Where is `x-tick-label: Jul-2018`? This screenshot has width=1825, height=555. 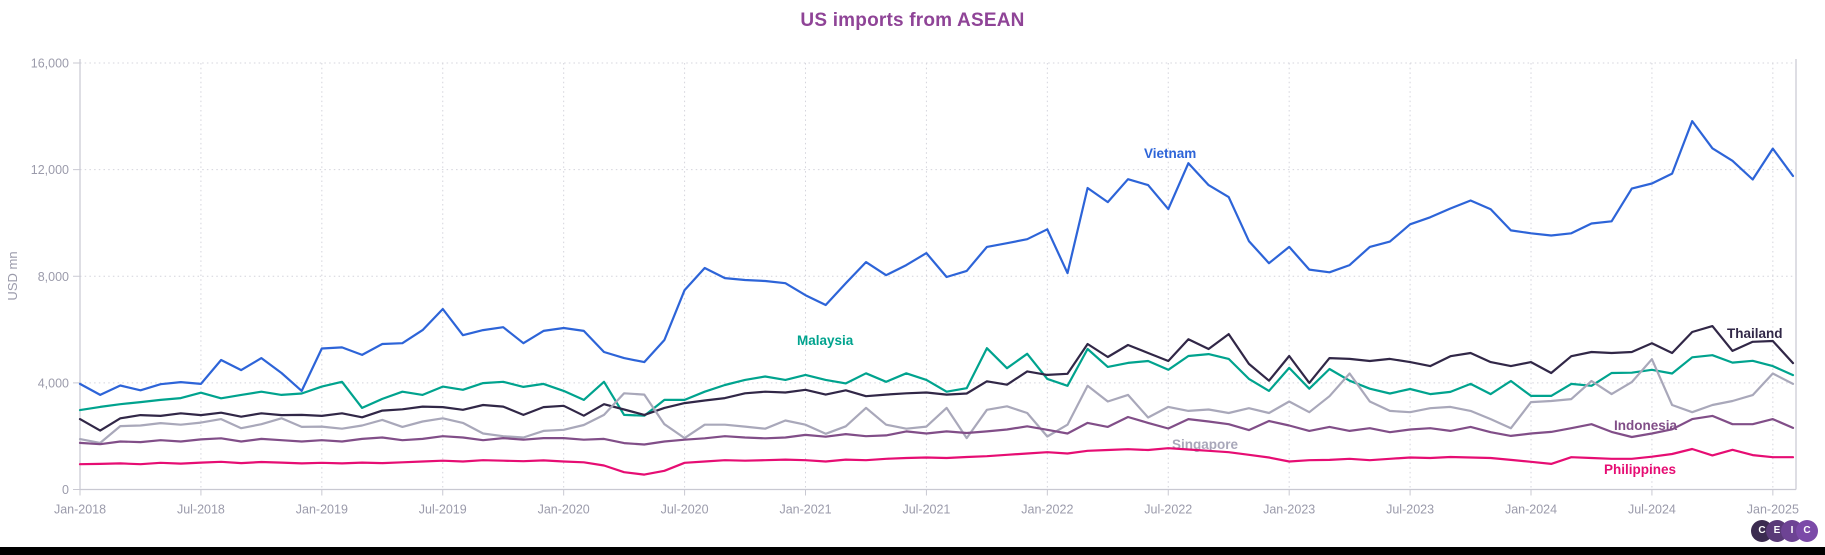
x-tick-label: Jul-2018 is located at coordinates (201, 510).